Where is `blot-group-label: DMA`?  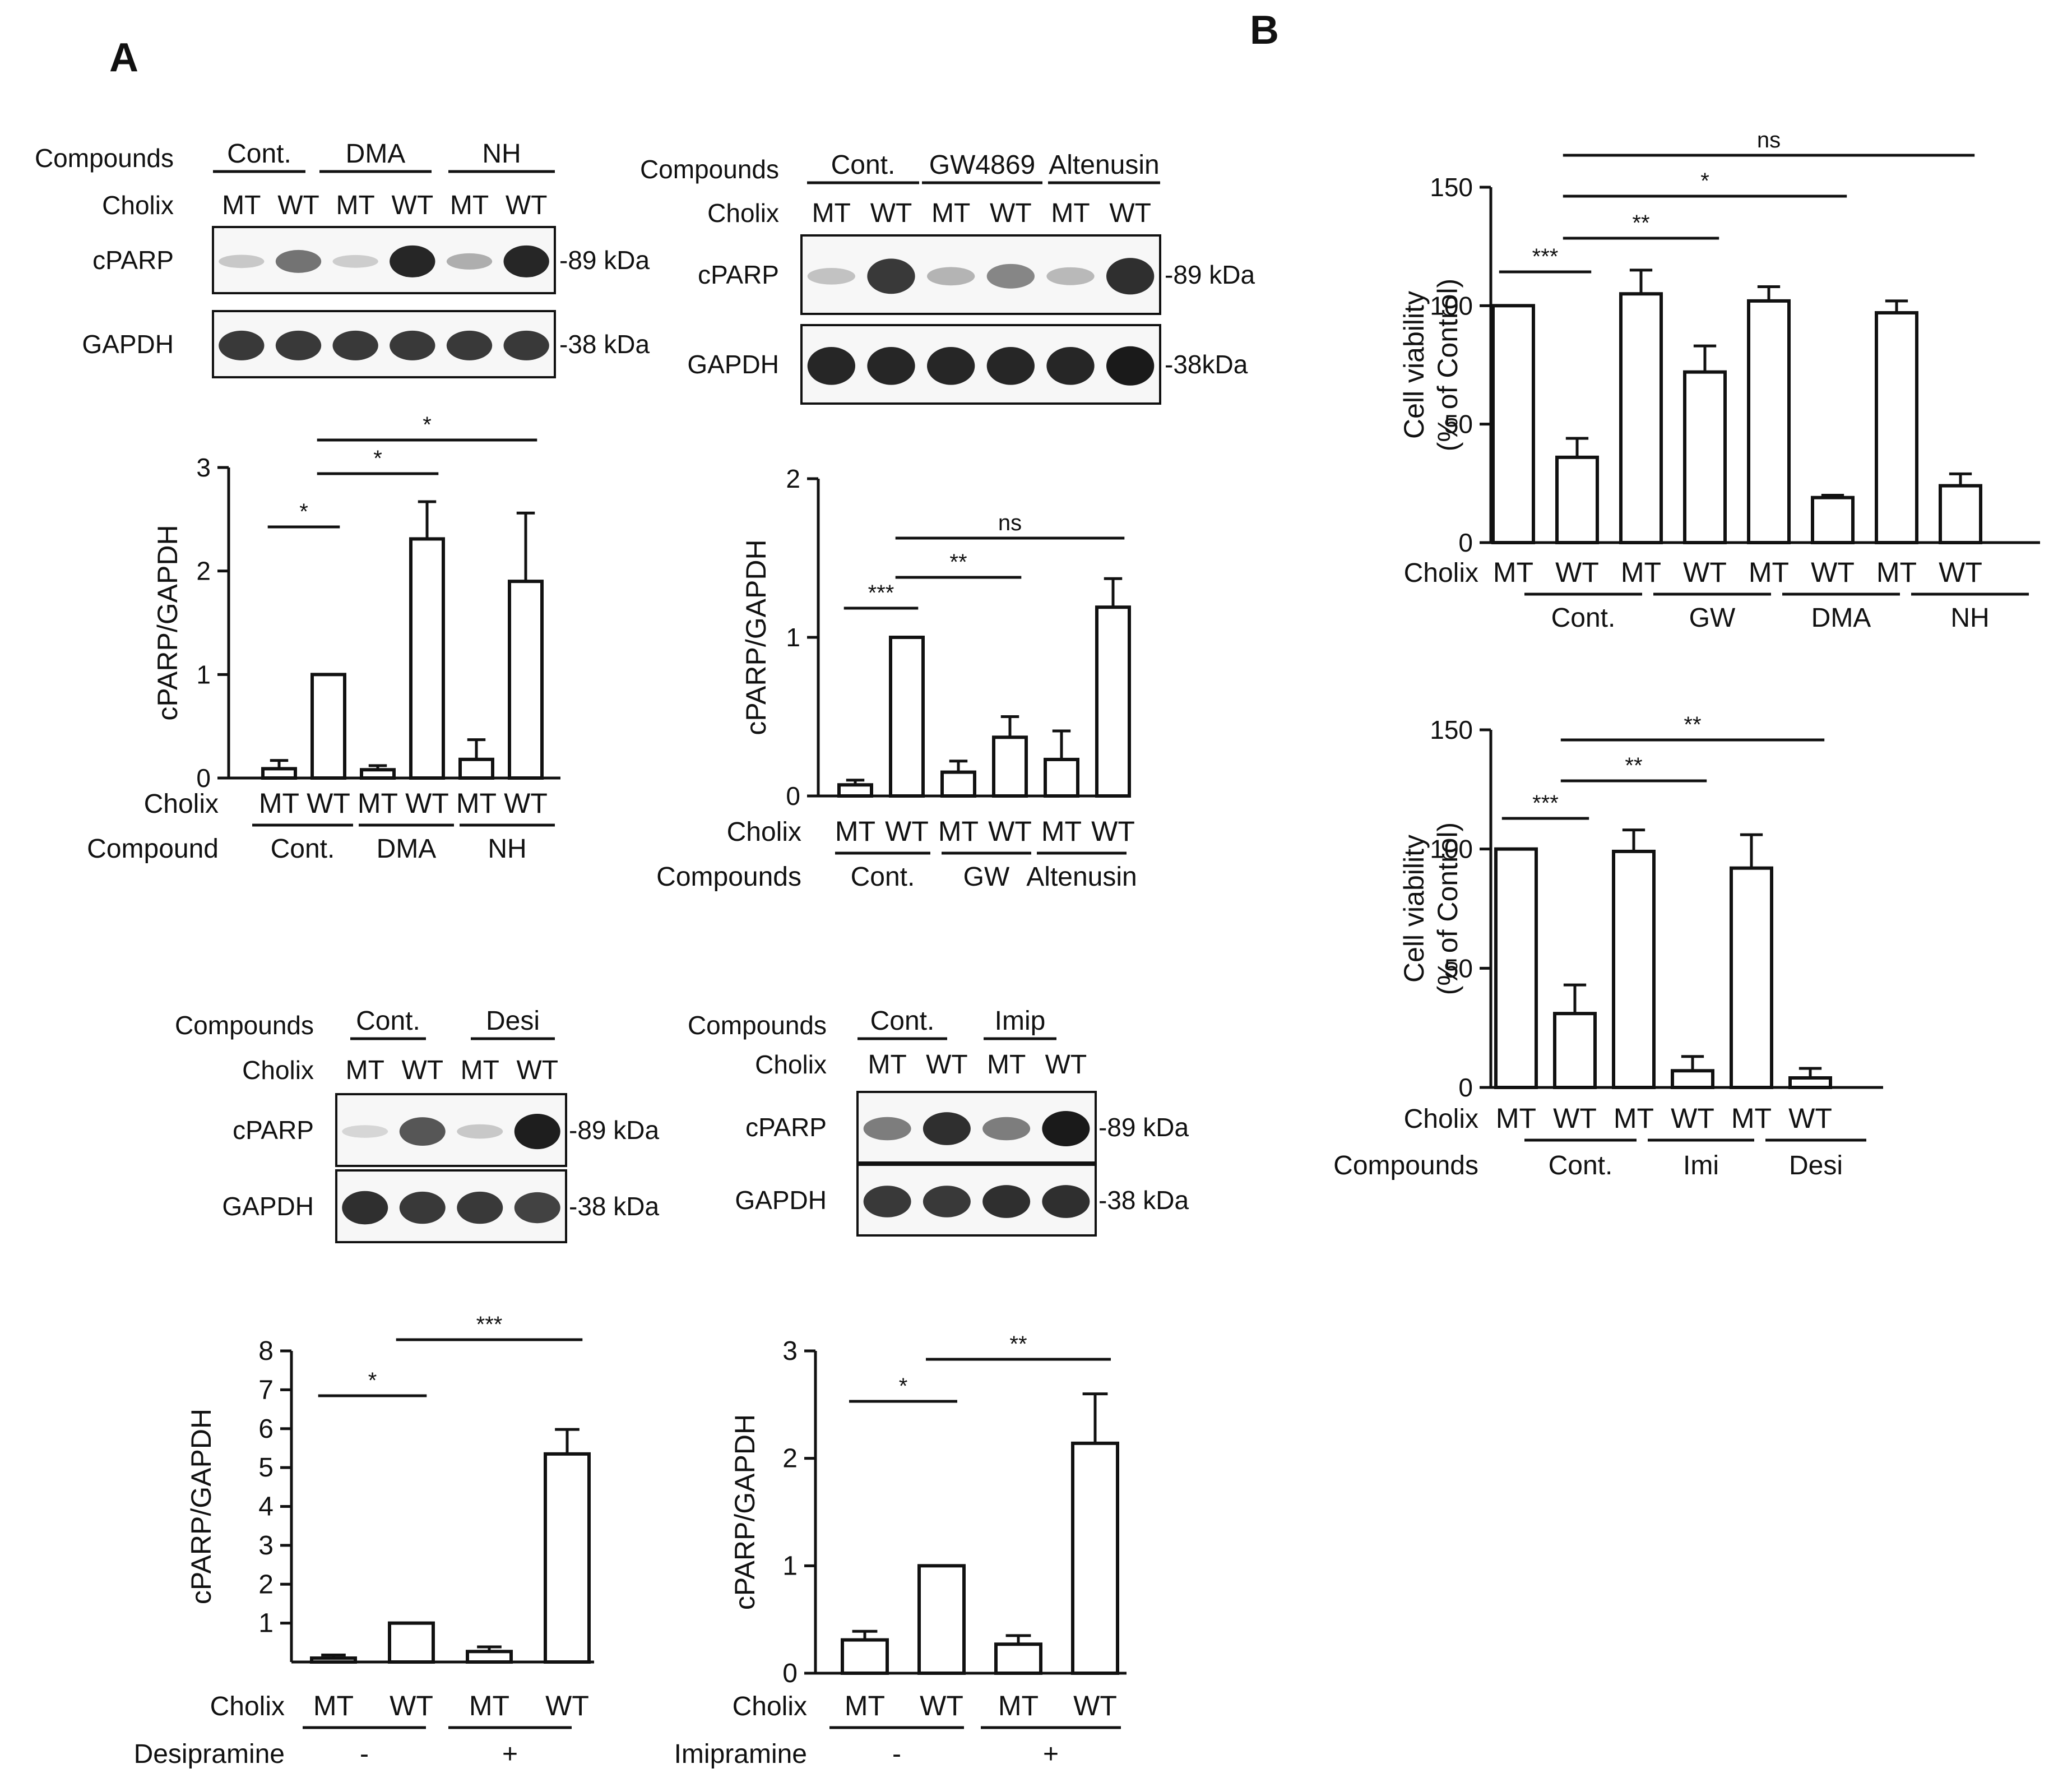 blot-group-label: DMA is located at coordinates (376, 154).